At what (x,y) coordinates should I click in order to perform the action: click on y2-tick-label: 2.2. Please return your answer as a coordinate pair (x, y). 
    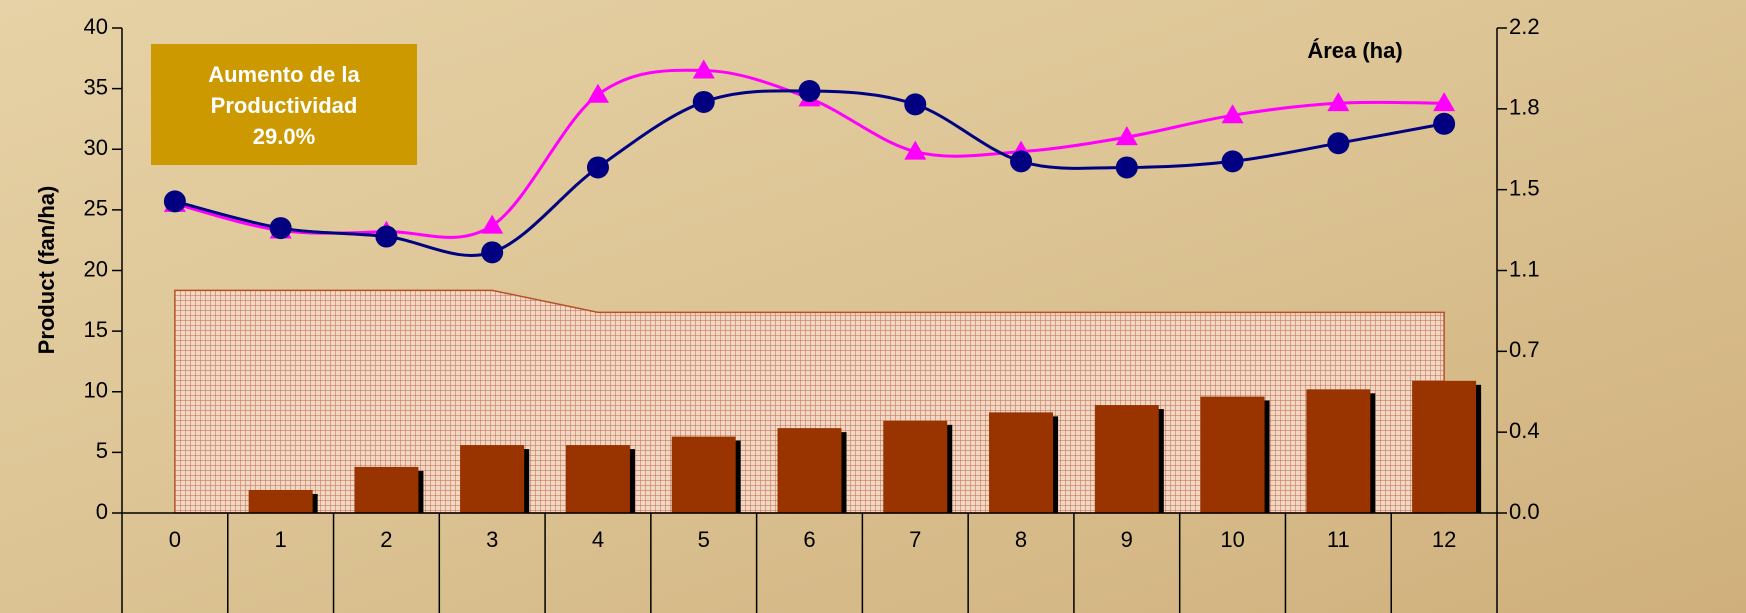
    Looking at the image, I should click on (1524, 26).